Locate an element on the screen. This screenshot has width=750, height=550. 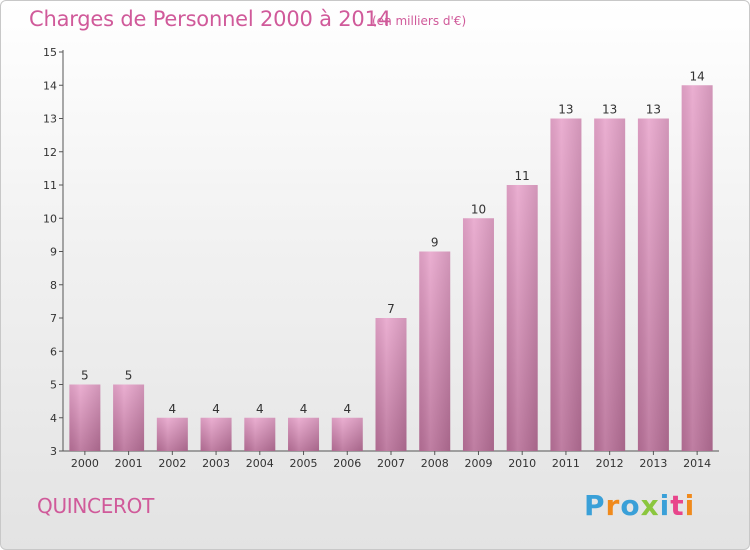
y-tick-label: 13 is located at coordinates (50, 119).